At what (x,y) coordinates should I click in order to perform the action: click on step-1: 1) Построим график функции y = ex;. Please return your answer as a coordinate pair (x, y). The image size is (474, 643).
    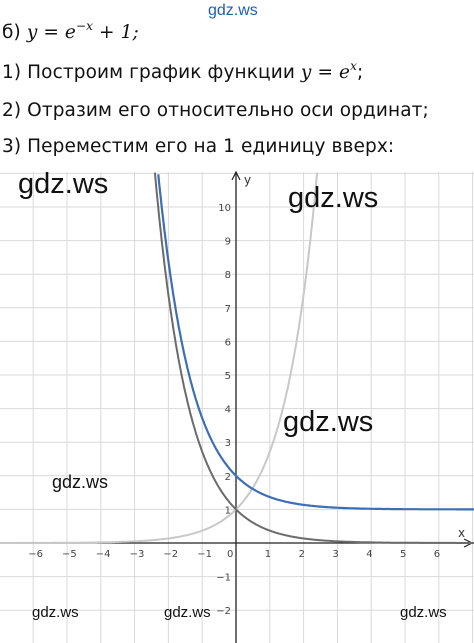
    Looking at the image, I should click on (183, 71).